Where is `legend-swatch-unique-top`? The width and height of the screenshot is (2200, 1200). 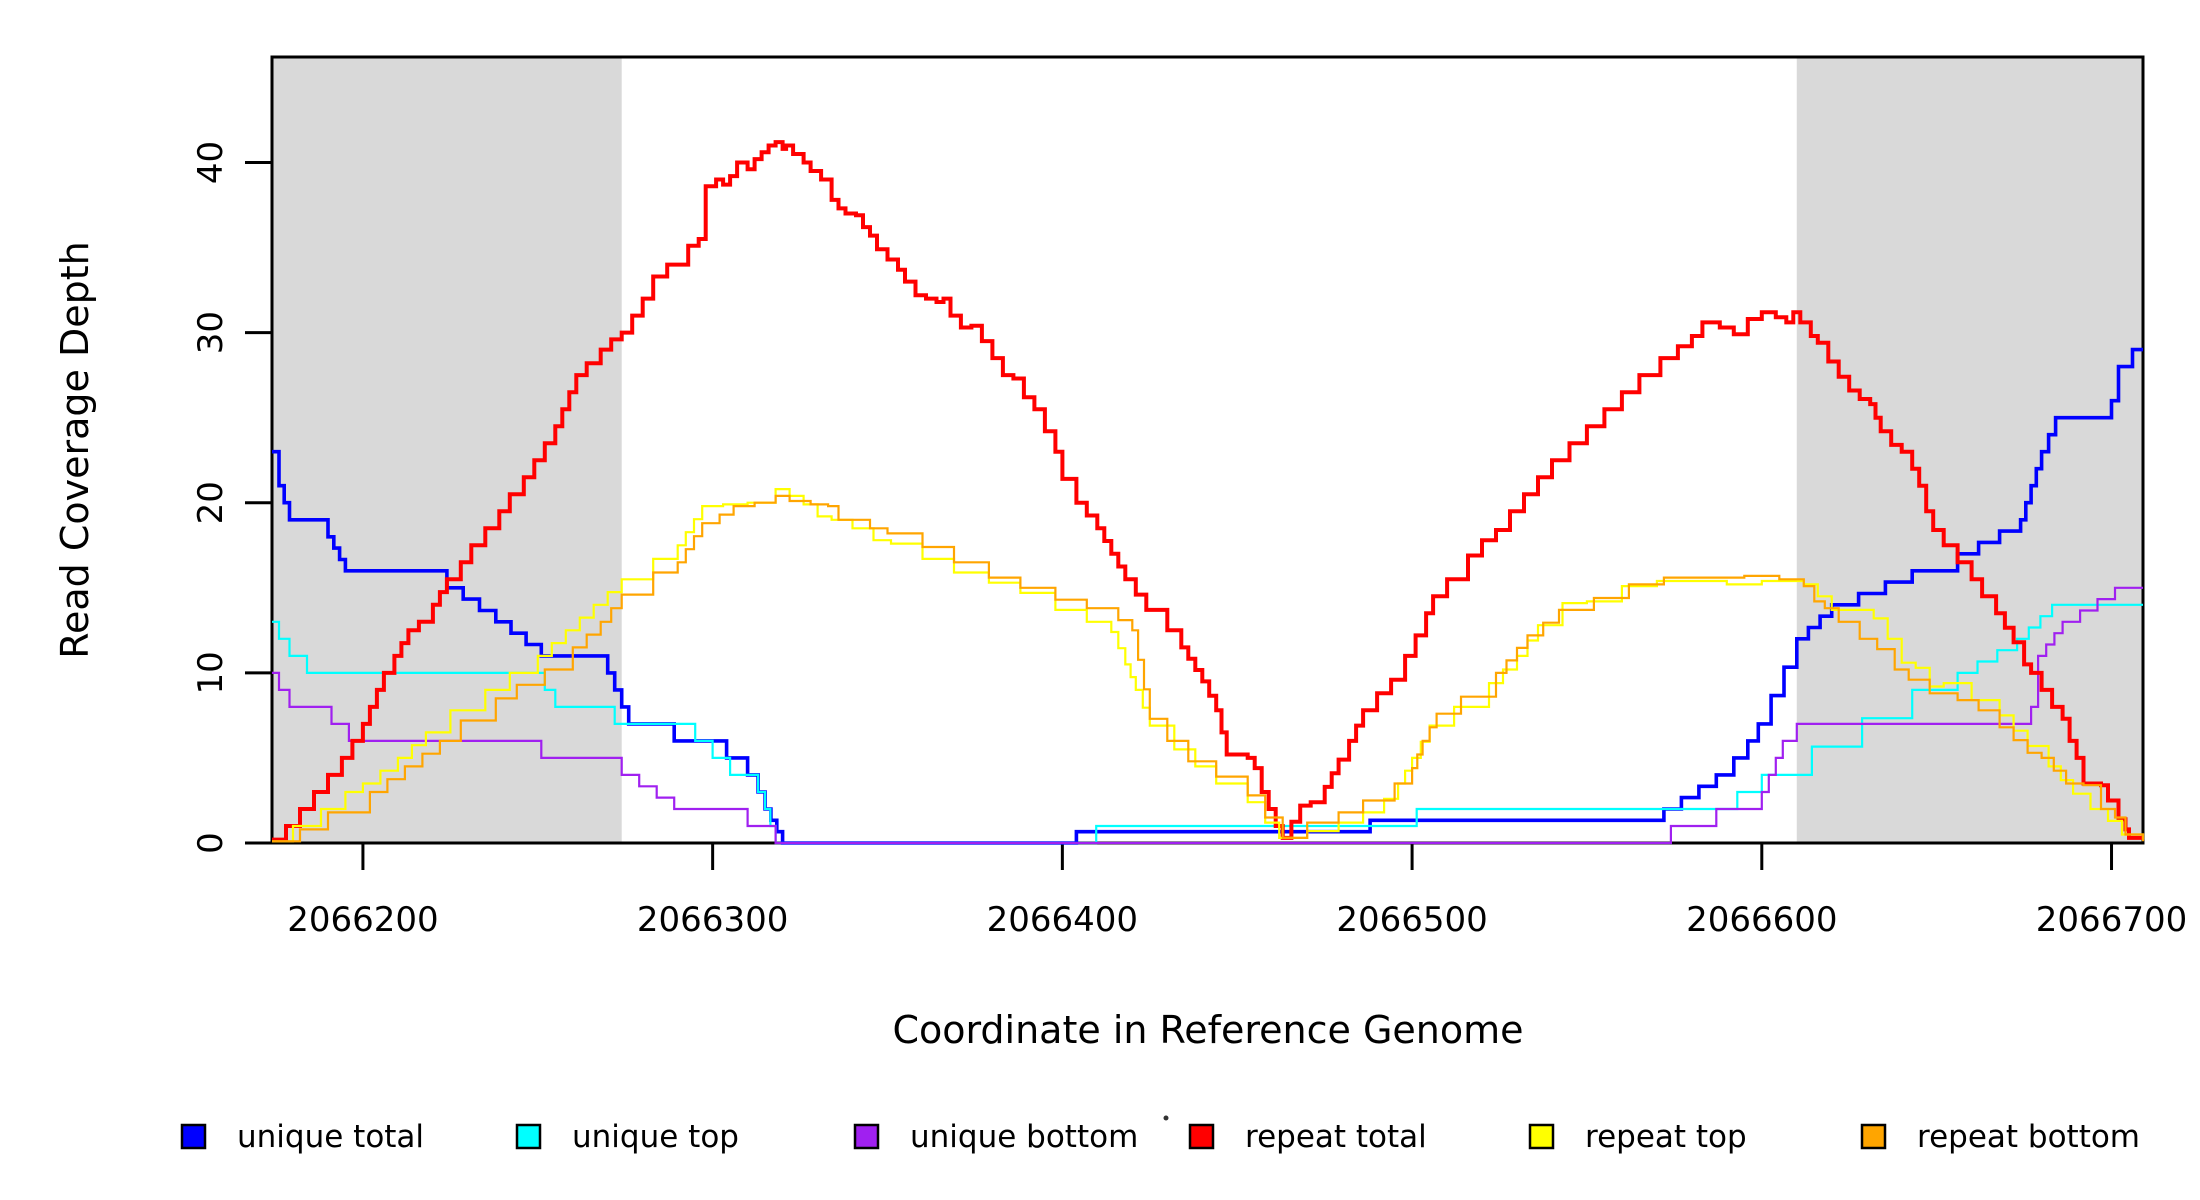 legend-swatch-unique-top is located at coordinates (528, 1136).